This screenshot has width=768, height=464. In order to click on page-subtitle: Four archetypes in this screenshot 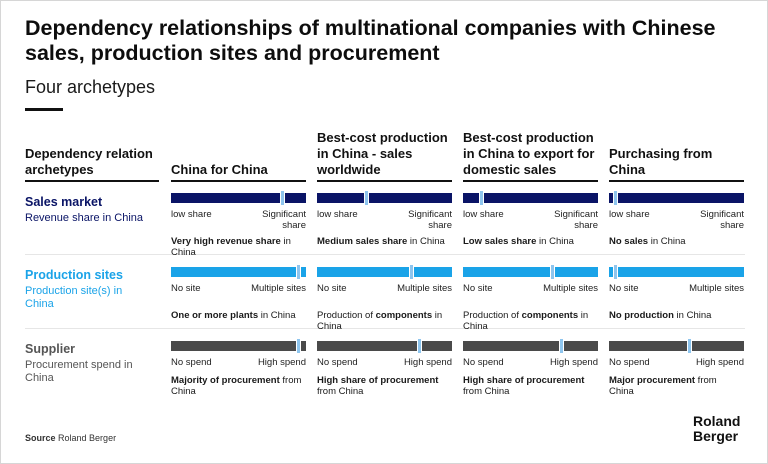, I will do `click(90, 87)`.